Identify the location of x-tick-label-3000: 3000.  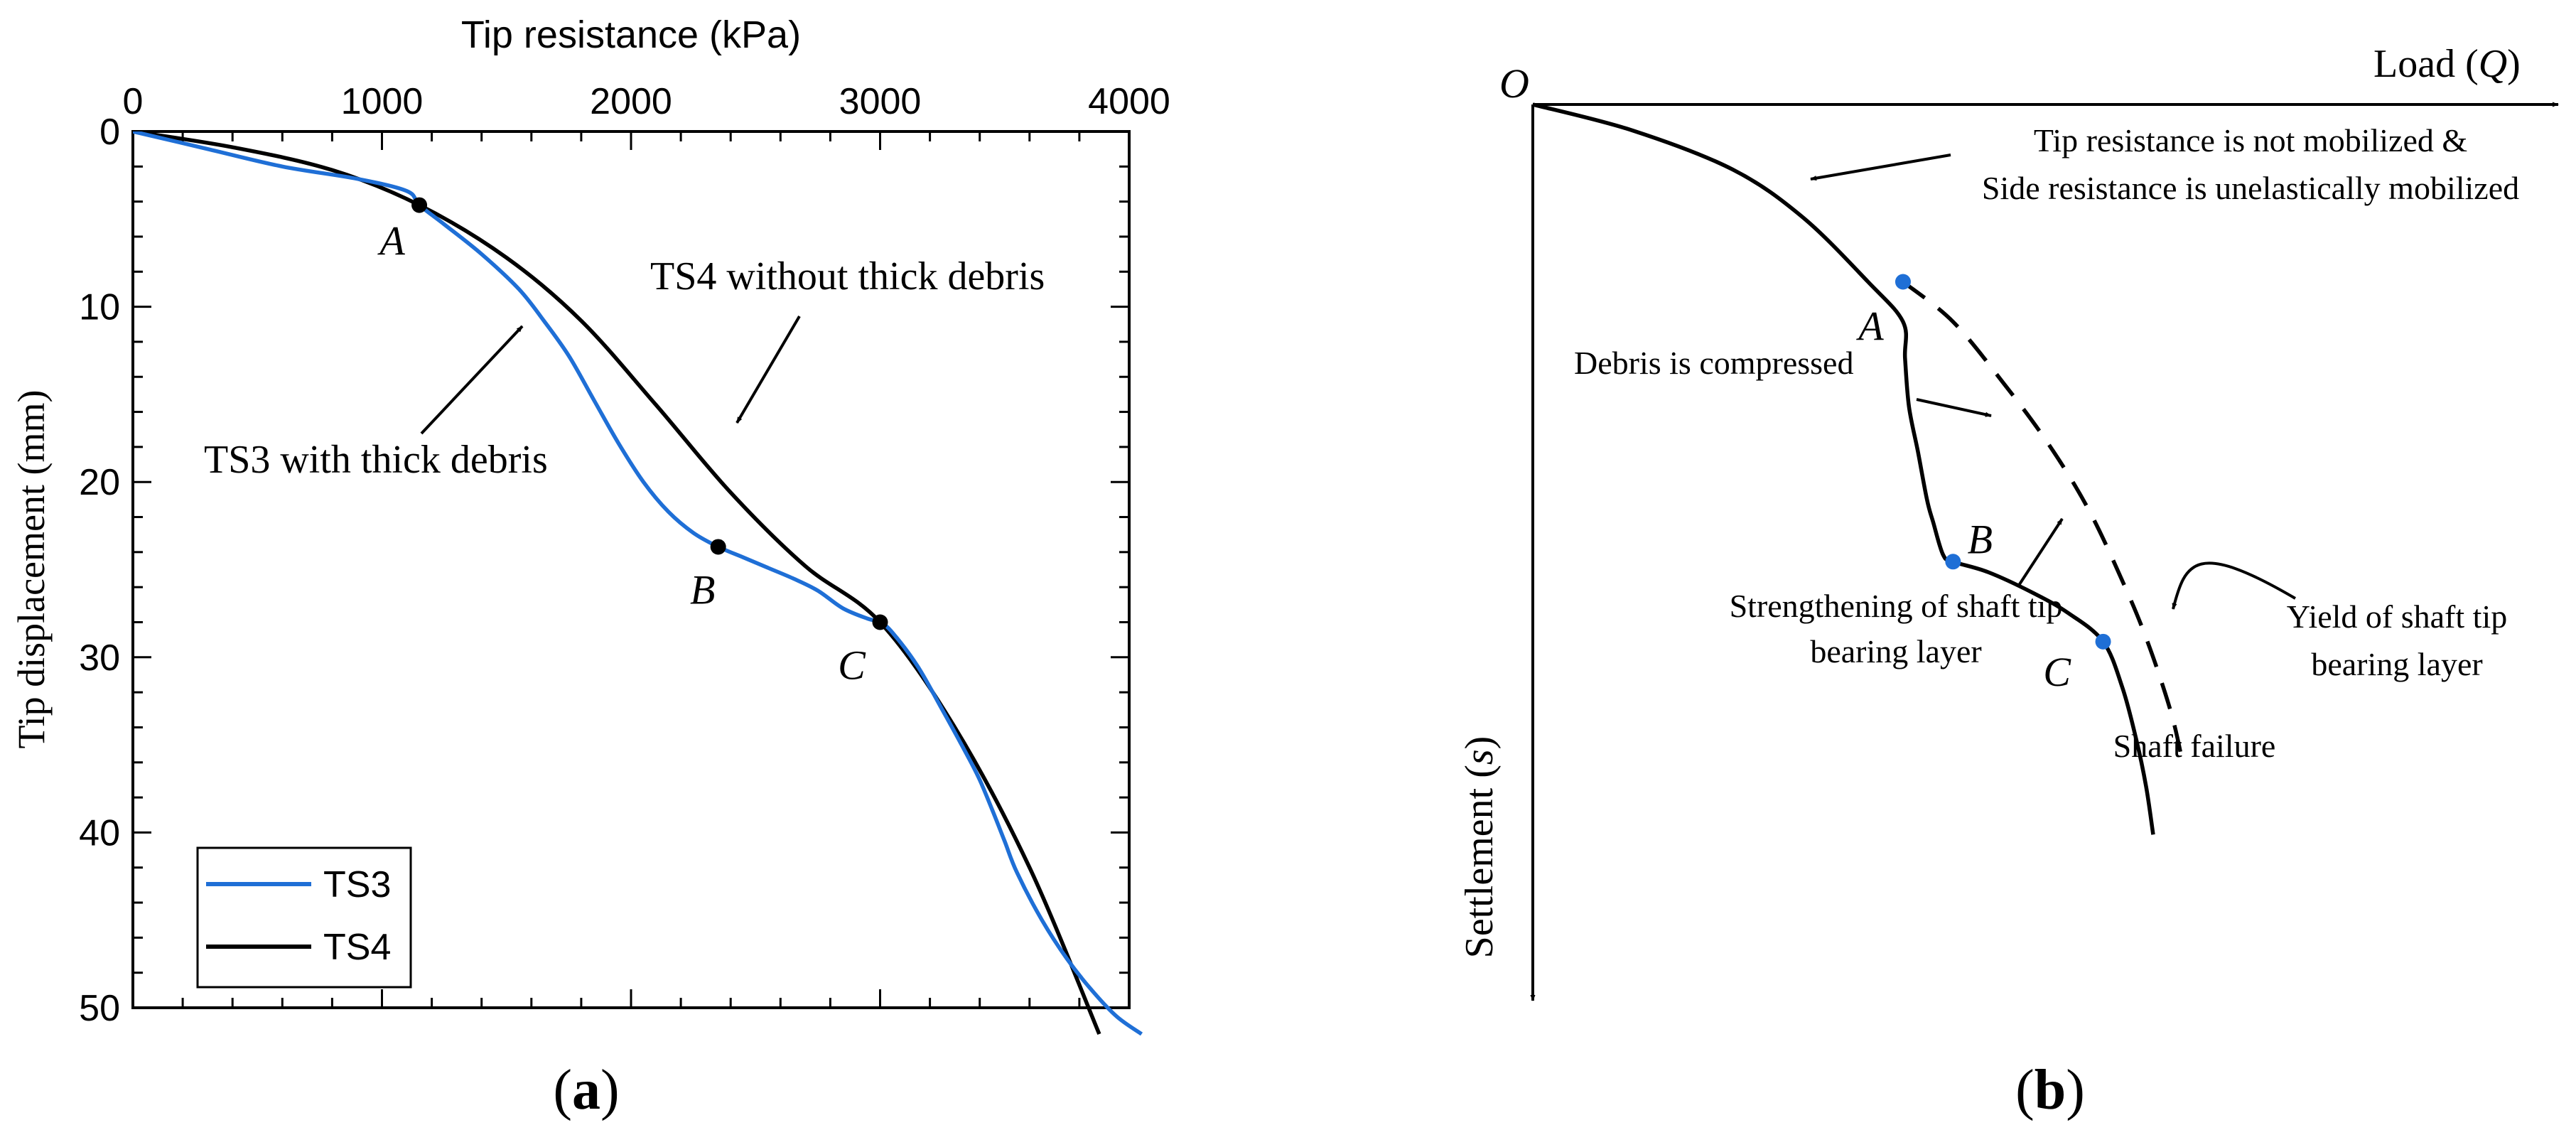
(881, 101).